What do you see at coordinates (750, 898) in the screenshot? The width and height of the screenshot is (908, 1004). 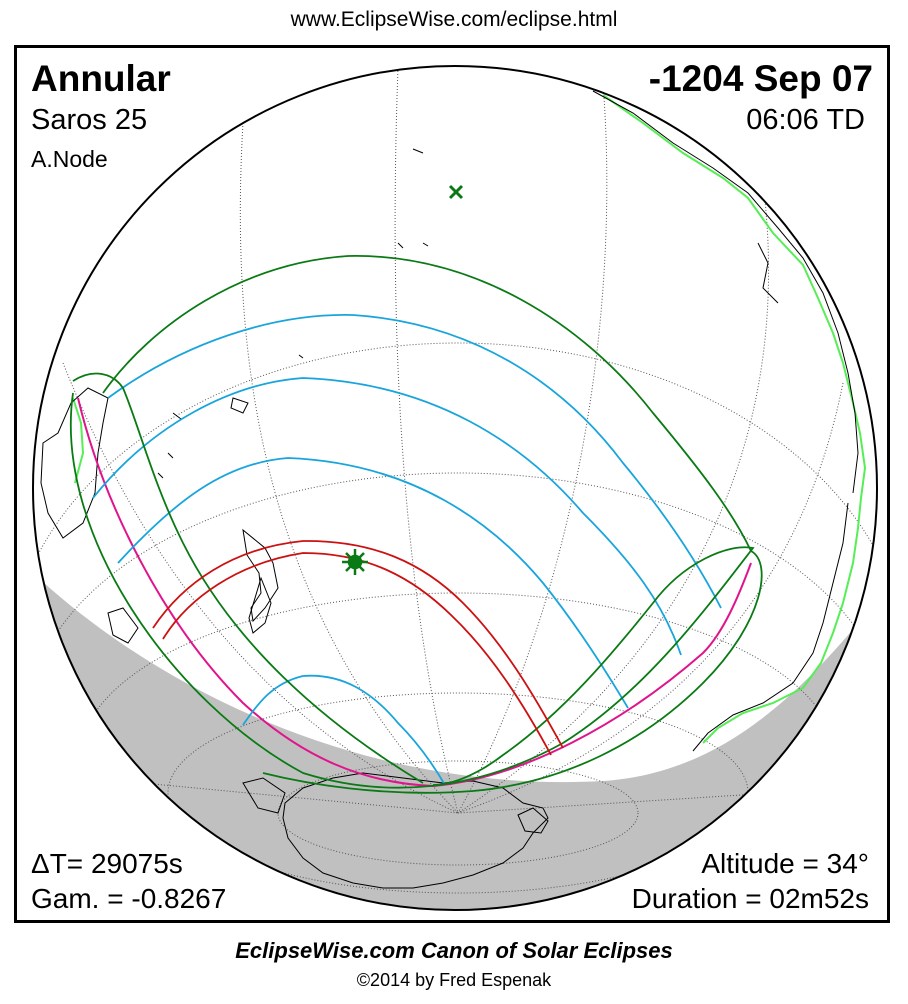 I see `central-duration: Duration = 02m52s` at bounding box center [750, 898].